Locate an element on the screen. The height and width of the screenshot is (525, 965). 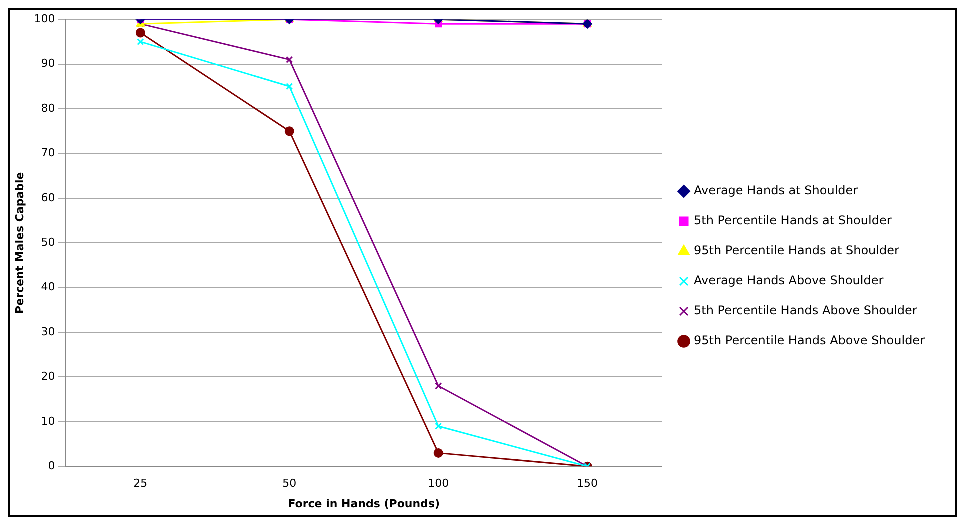
legend-label: 5th Percentile Hands at Shoulder is located at coordinates (793, 221).